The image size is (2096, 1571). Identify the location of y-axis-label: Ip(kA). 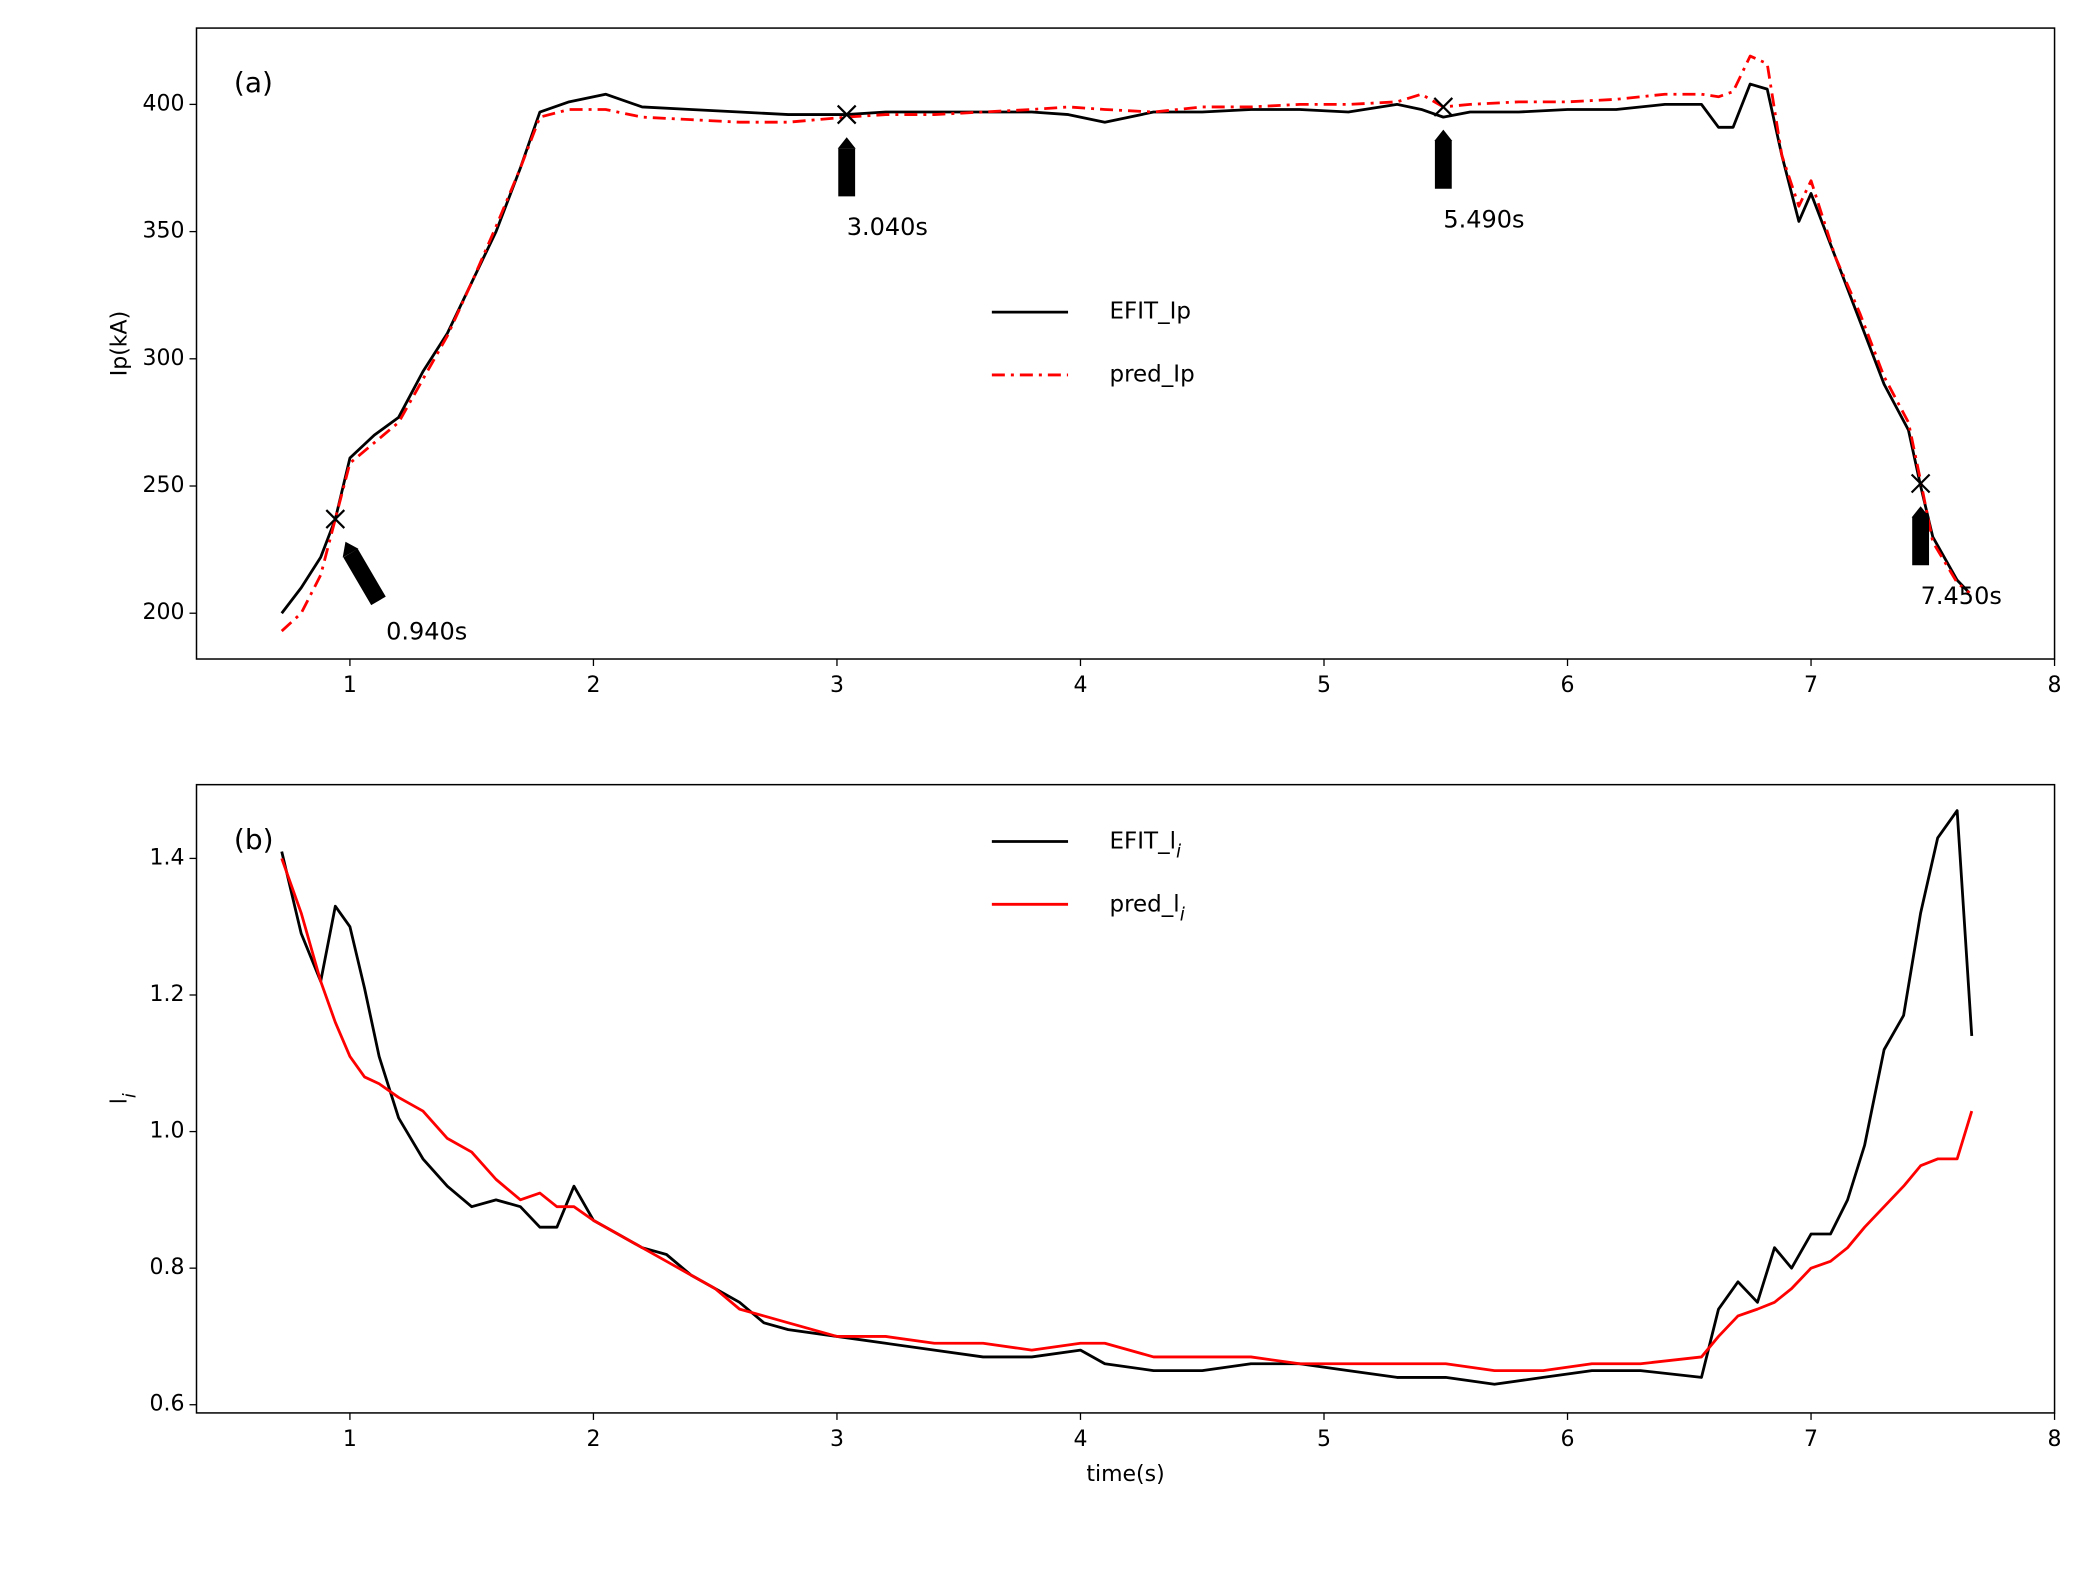
(120, 343).